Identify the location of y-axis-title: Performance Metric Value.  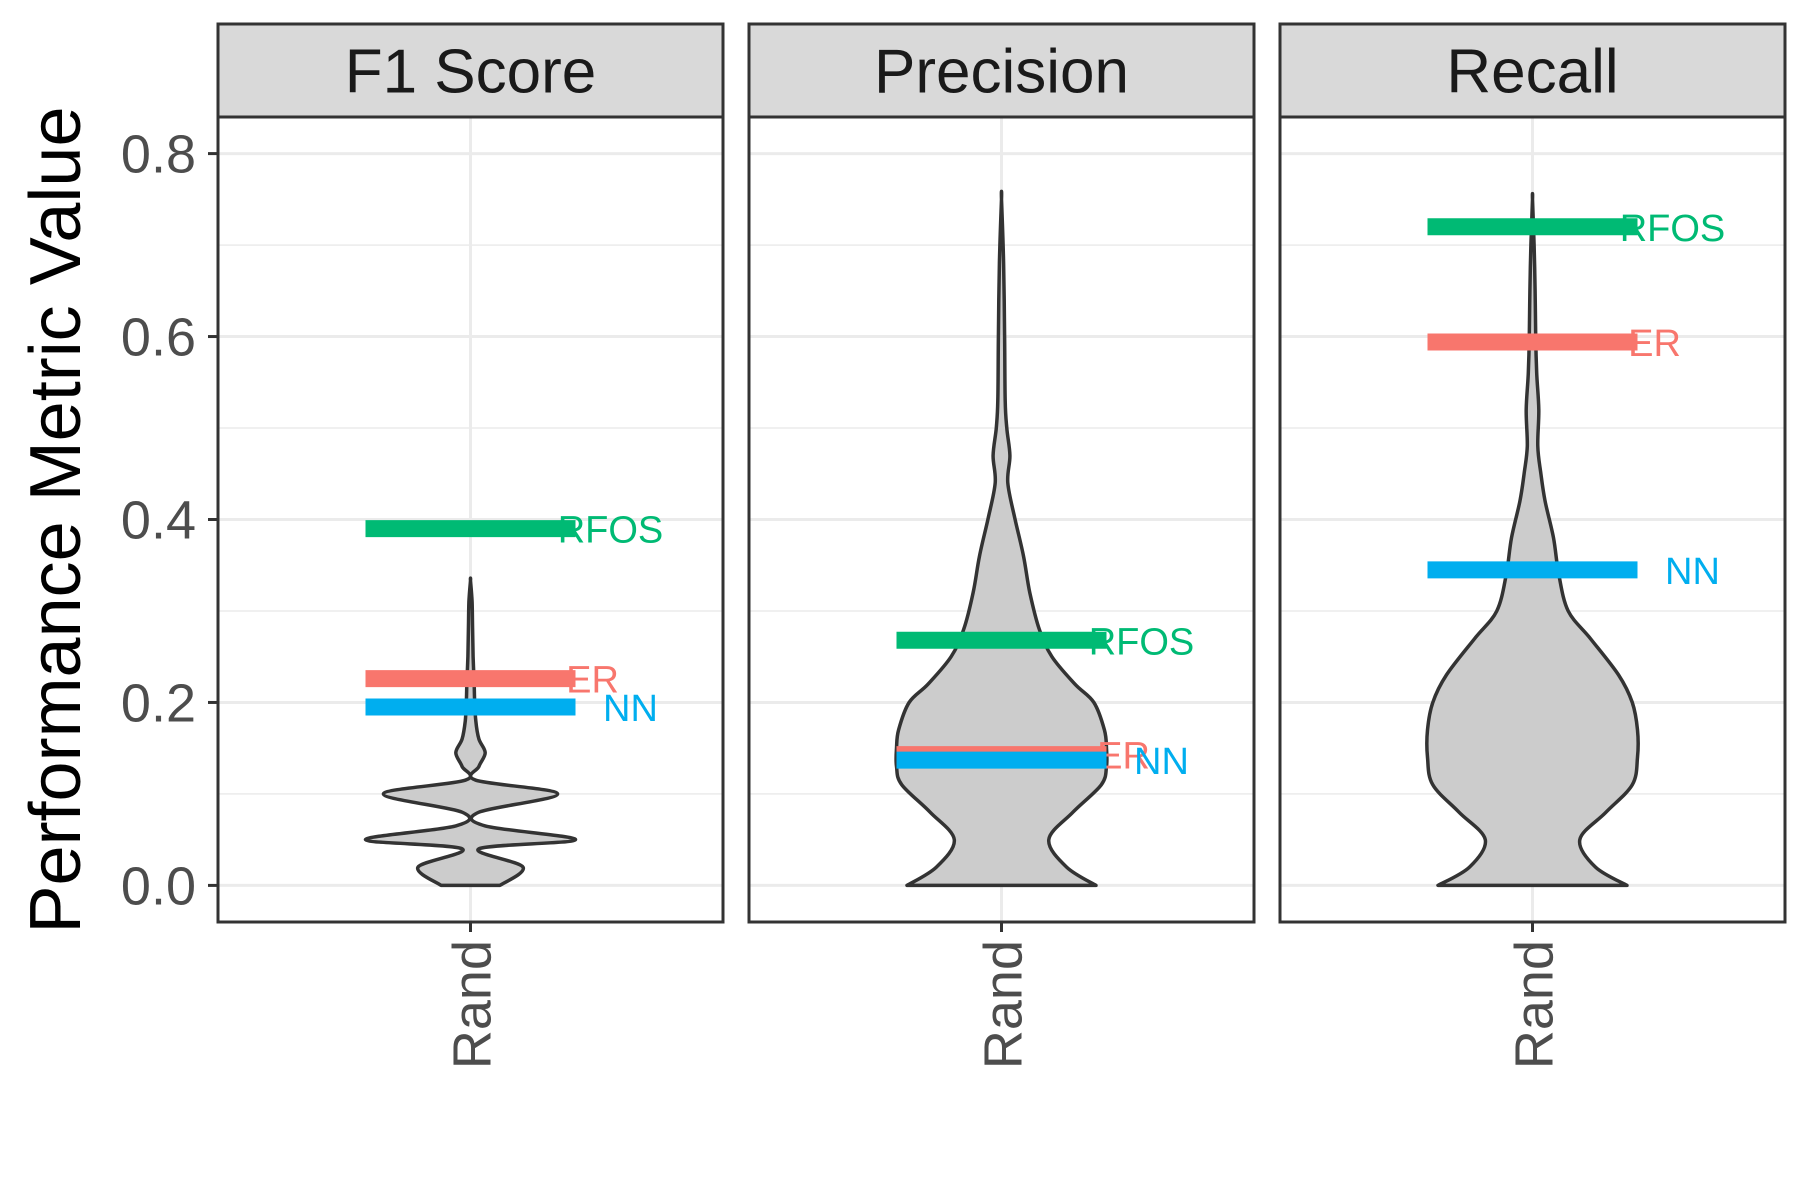
(56, 520).